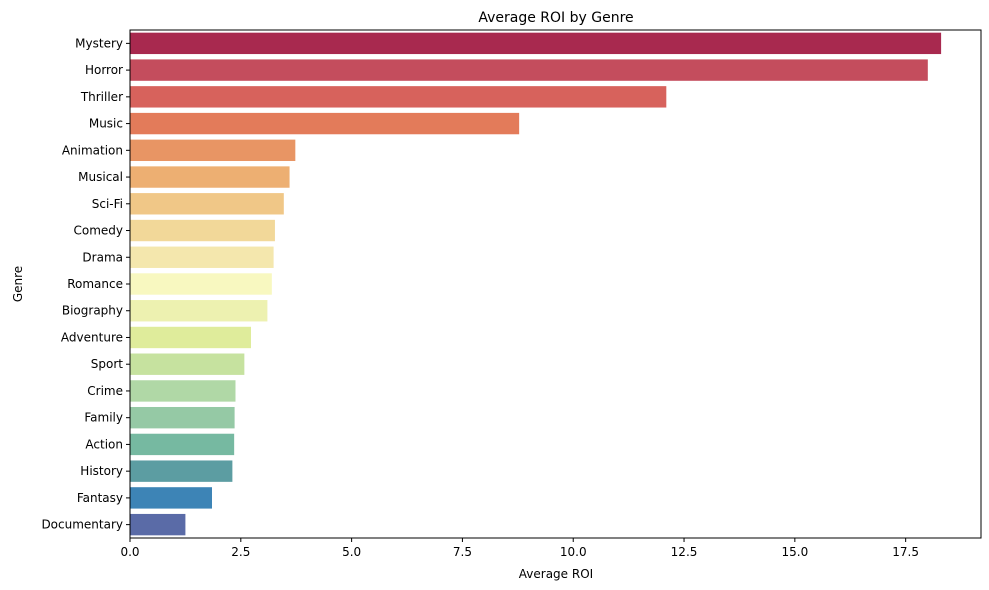 This screenshot has height=590, width=989. Describe the element at coordinates (536, 43) in the screenshot. I see `bar-mystery` at that location.